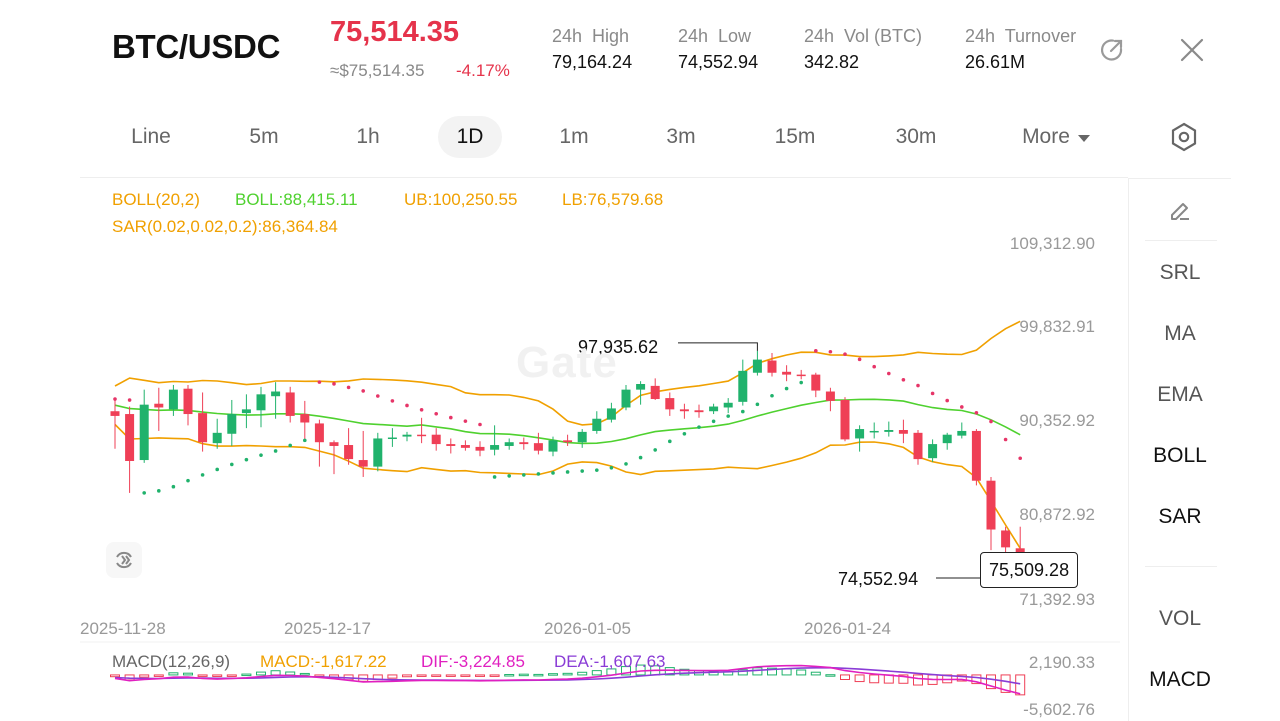  Describe the element at coordinates (718, 346) in the screenshot. I see `high-leader-line` at that location.